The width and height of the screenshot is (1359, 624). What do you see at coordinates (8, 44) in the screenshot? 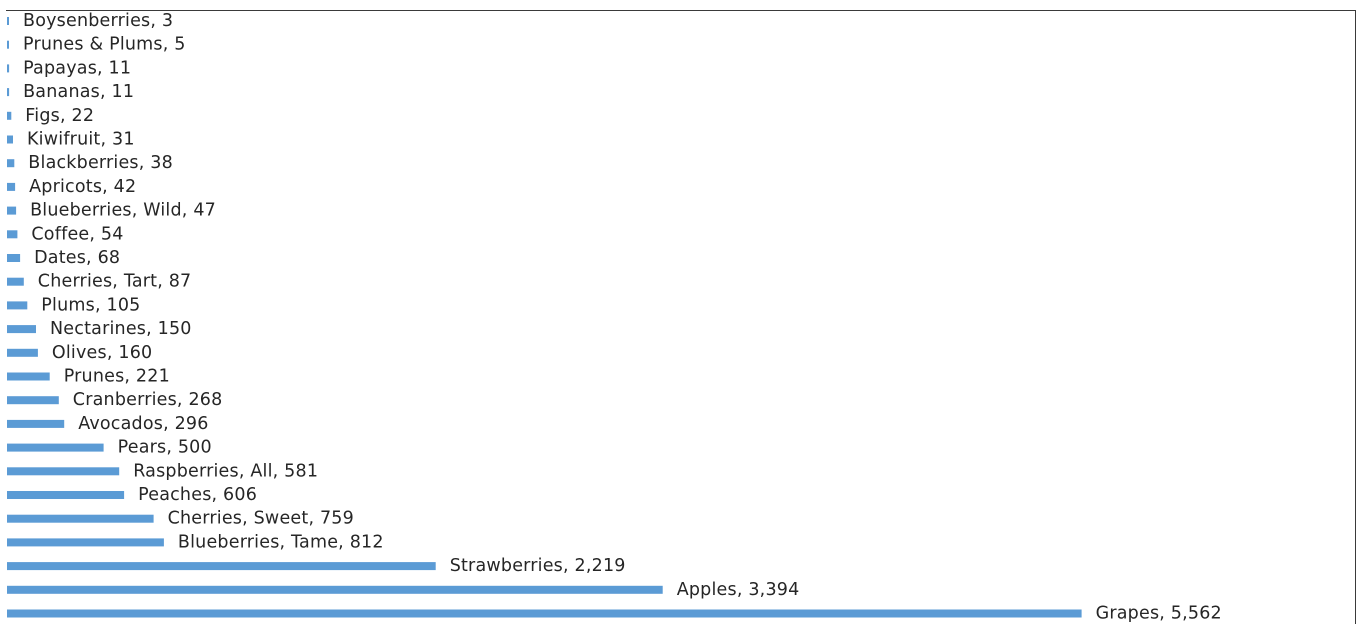
I see `bar-prunes-plums` at bounding box center [8, 44].